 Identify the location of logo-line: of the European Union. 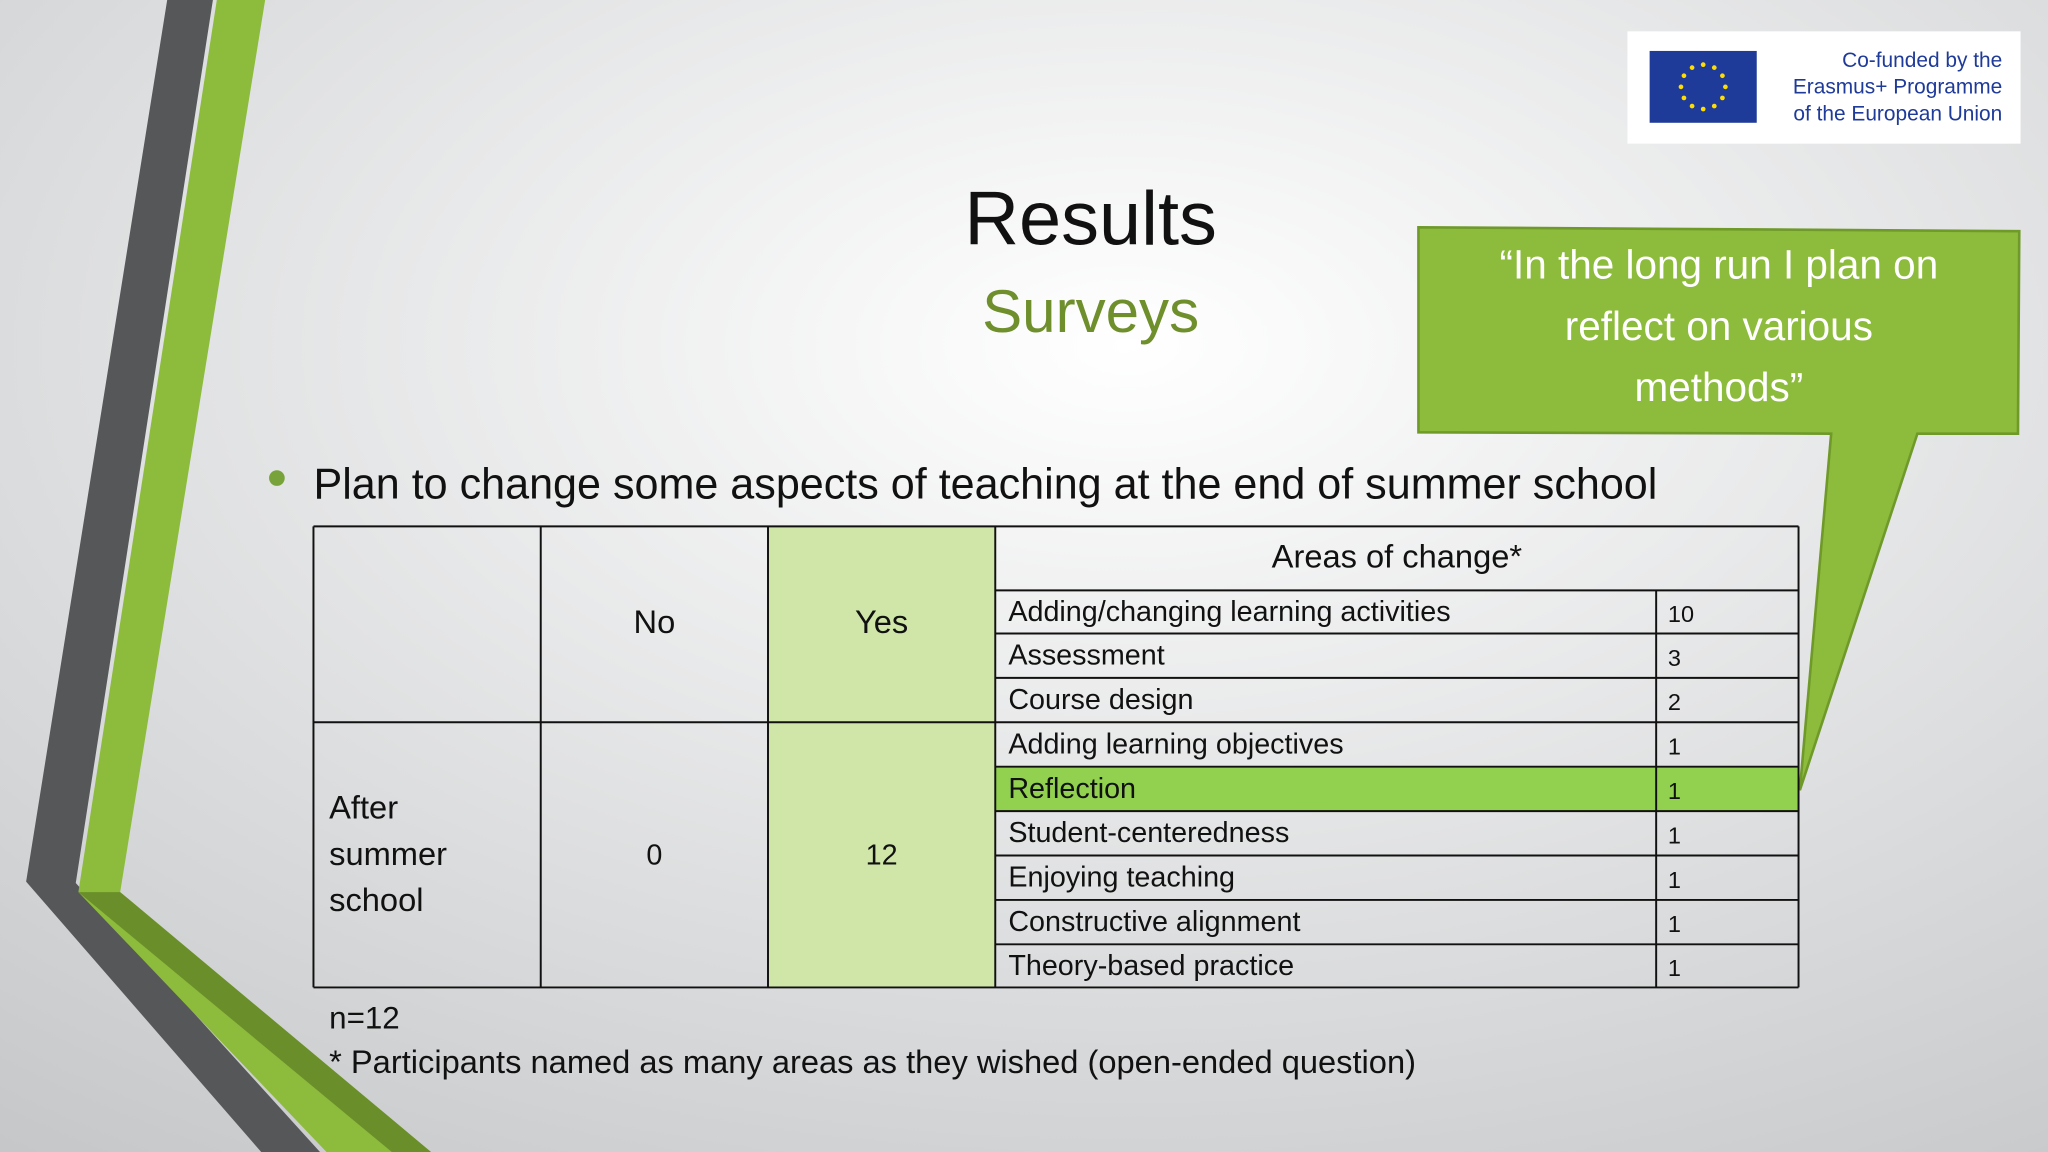
(1897, 113).